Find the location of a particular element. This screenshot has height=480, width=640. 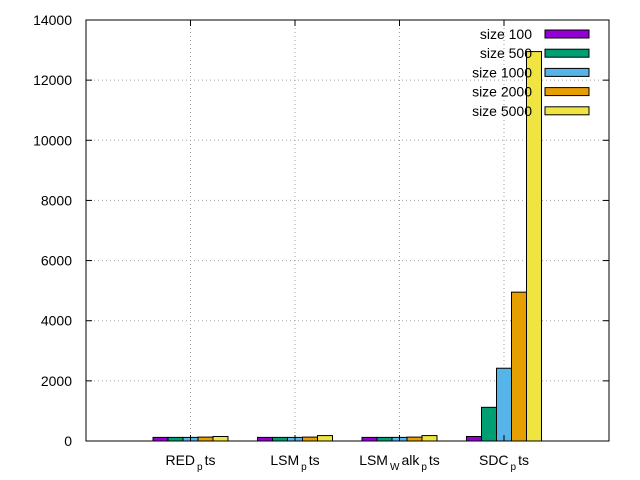

y-tick-label: 12000 is located at coordinates (52, 80).